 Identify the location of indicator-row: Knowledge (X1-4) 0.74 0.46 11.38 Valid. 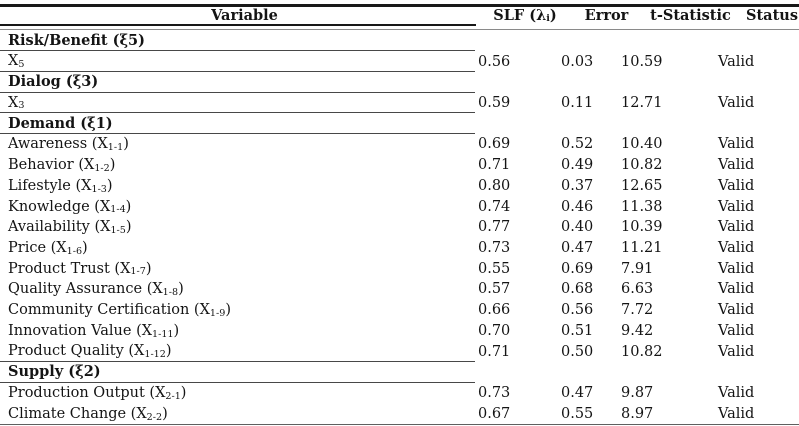
(399, 206).